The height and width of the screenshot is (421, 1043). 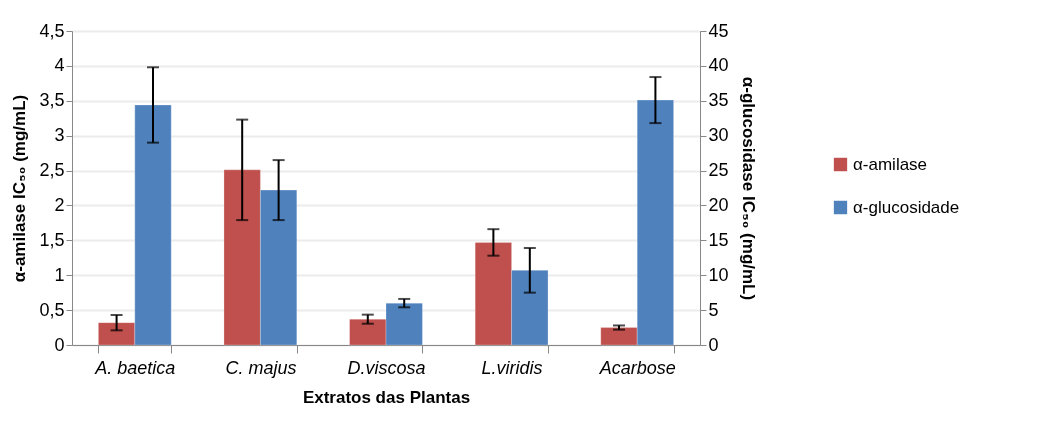 I want to click on y-tick-label: 2, so click(x=59, y=204).